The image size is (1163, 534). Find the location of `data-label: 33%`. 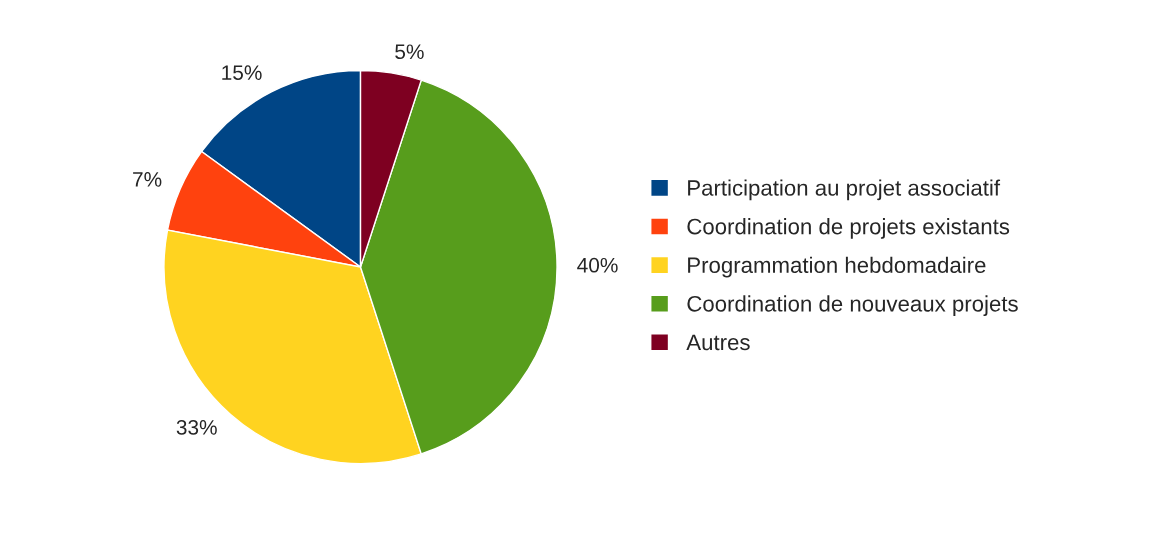

data-label: 33% is located at coordinates (196, 427).